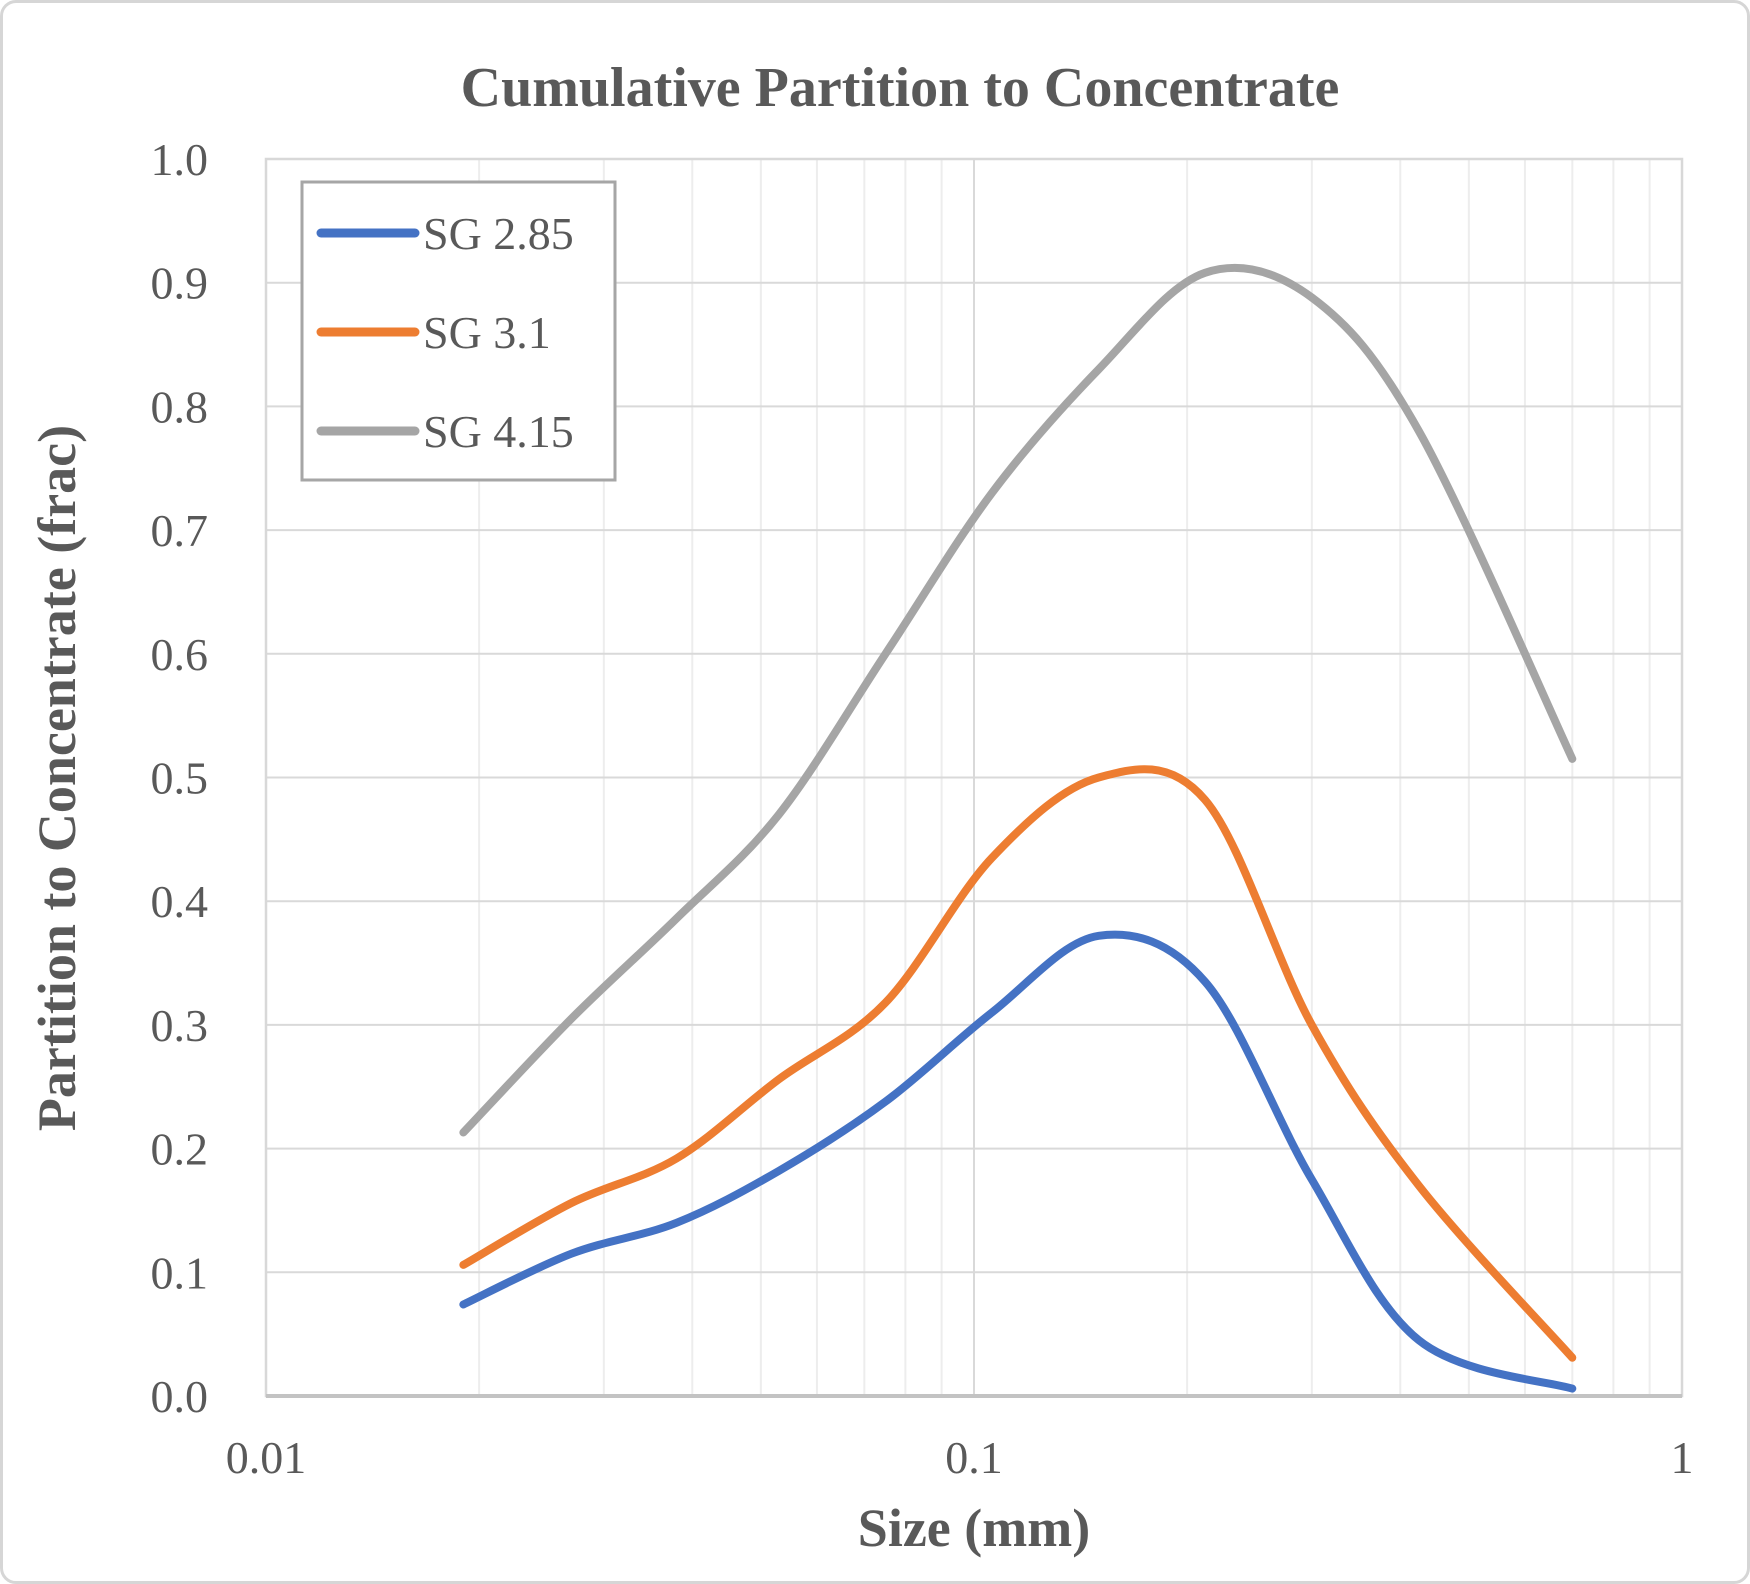 Image resolution: width=1750 pixels, height=1584 pixels. Describe the element at coordinates (180, 159) in the screenshot. I see `y-tick-label: 1.0` at that location.